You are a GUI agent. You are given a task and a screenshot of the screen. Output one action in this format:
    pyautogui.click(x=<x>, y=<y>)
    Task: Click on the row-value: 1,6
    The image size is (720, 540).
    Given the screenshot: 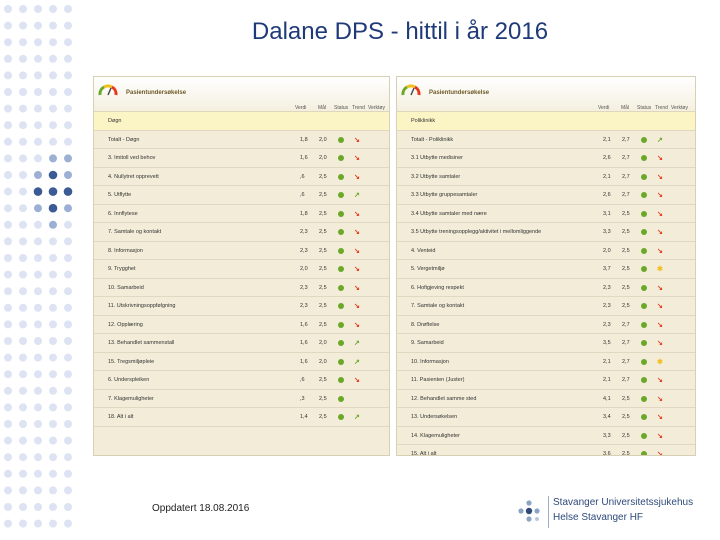 What is the action you would take?
    pyautogui.click(x=304, y=343)
    